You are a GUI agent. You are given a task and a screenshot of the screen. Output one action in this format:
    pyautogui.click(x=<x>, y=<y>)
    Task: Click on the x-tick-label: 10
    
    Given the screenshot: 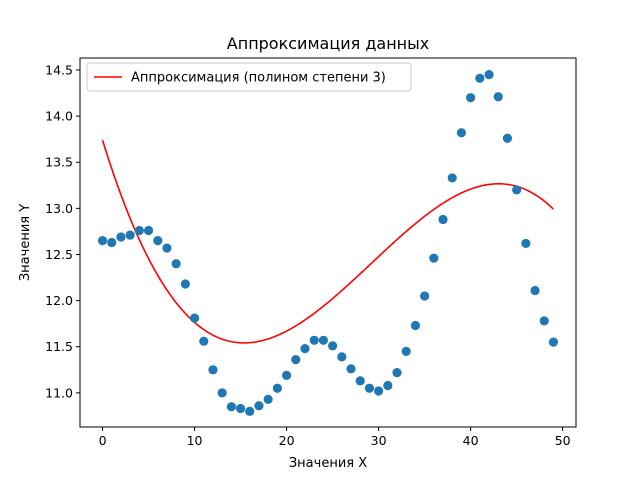 What is the action you would take?
    pyautogui.click(x=195, y=440)
    